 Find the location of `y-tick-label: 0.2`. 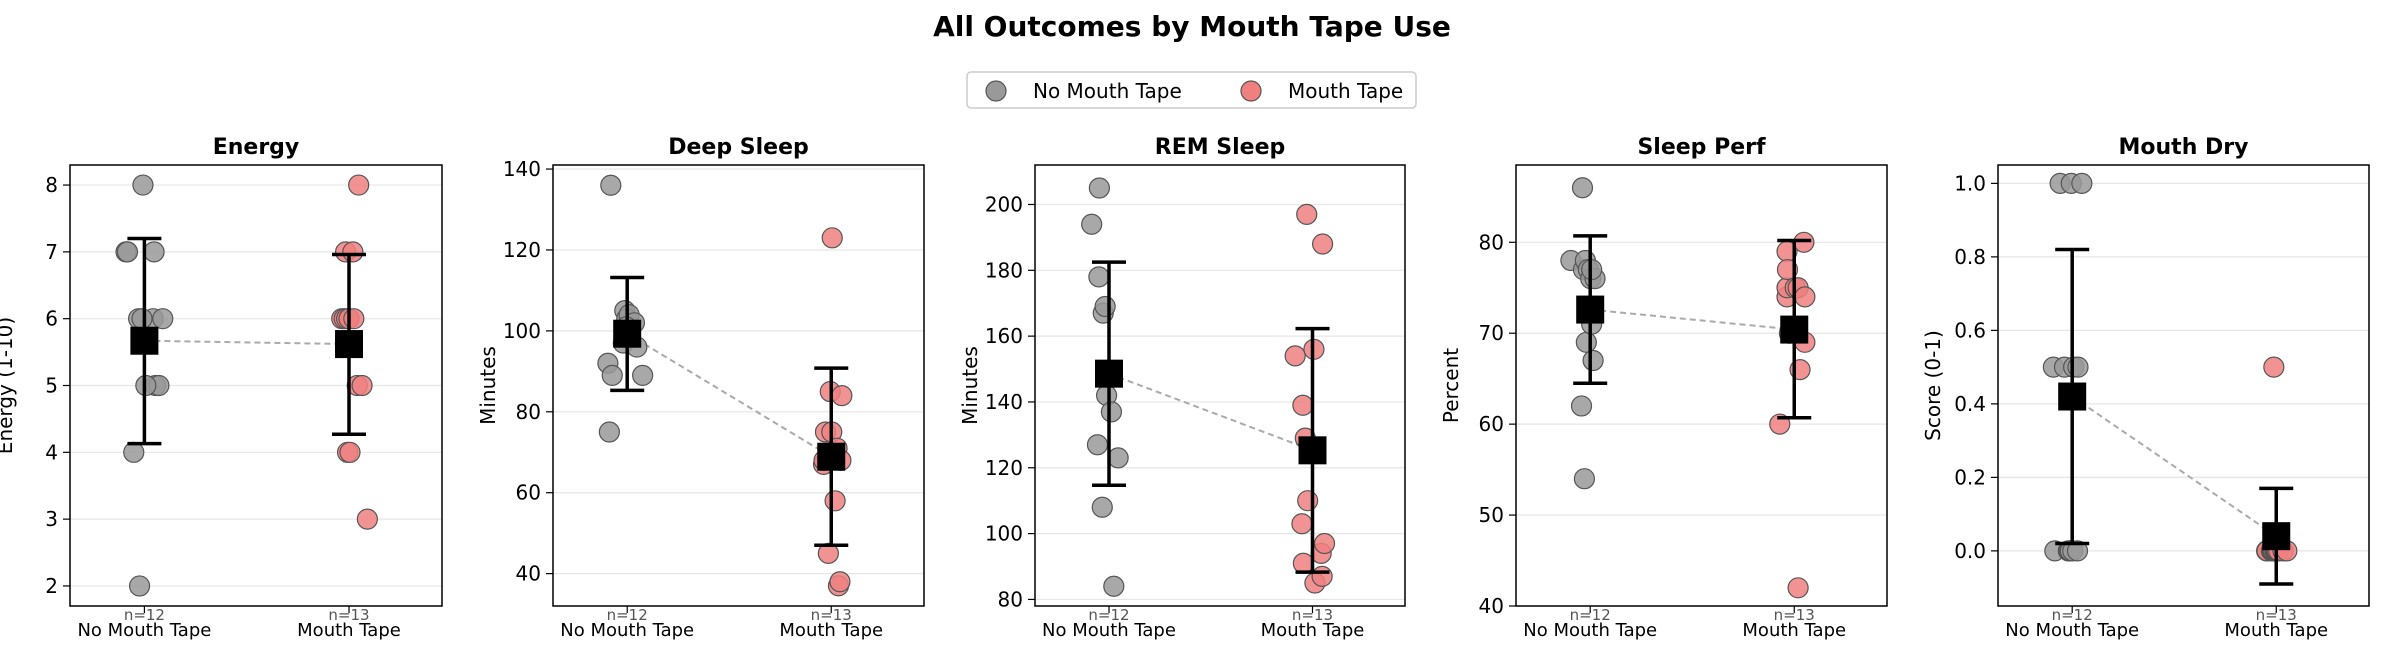

y-tick-label: 0.2 is located at coordinates (1970, 477).